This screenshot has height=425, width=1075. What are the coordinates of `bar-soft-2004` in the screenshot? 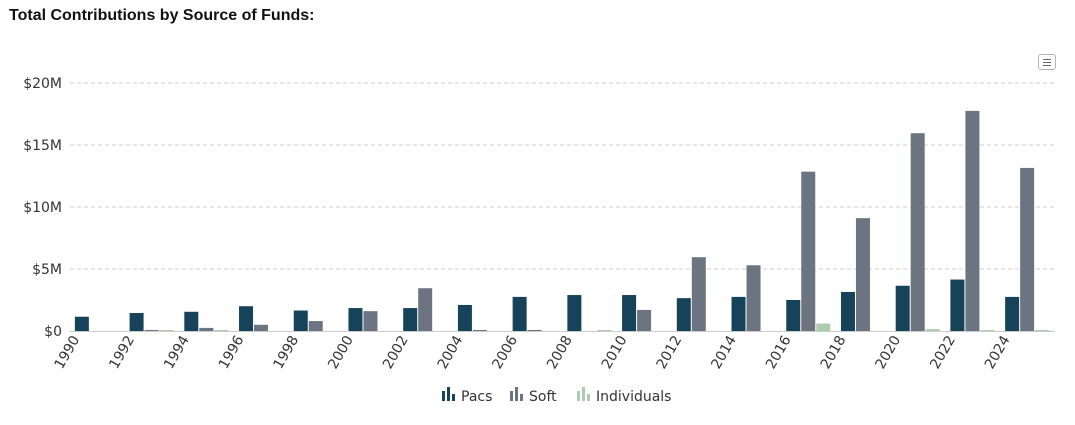 It's located at (479, 330).